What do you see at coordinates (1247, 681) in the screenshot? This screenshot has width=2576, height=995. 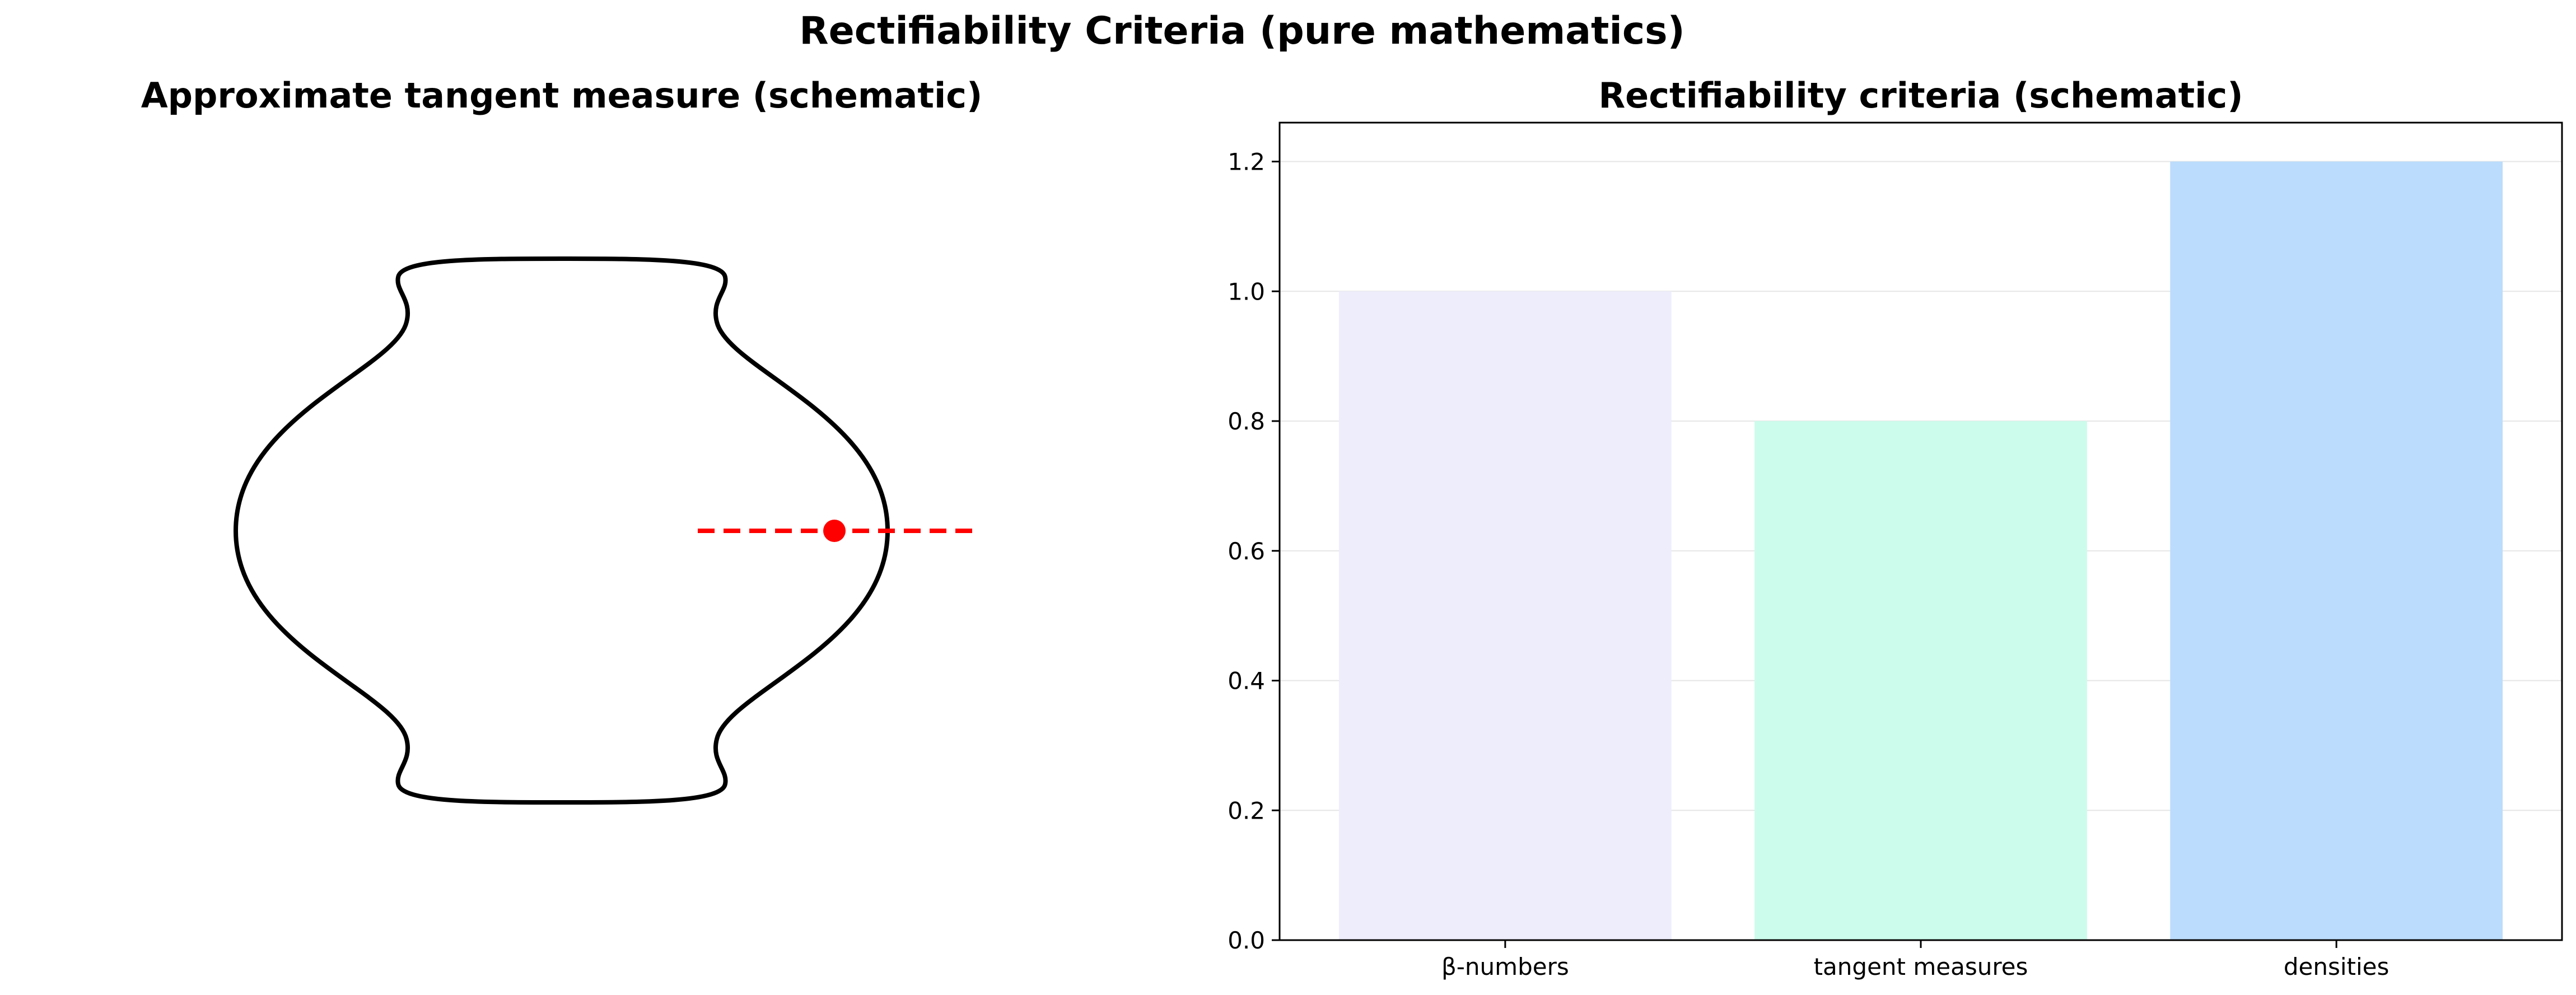 I see `y-tick-label: 0.4` at bounding box center [1247, 681].